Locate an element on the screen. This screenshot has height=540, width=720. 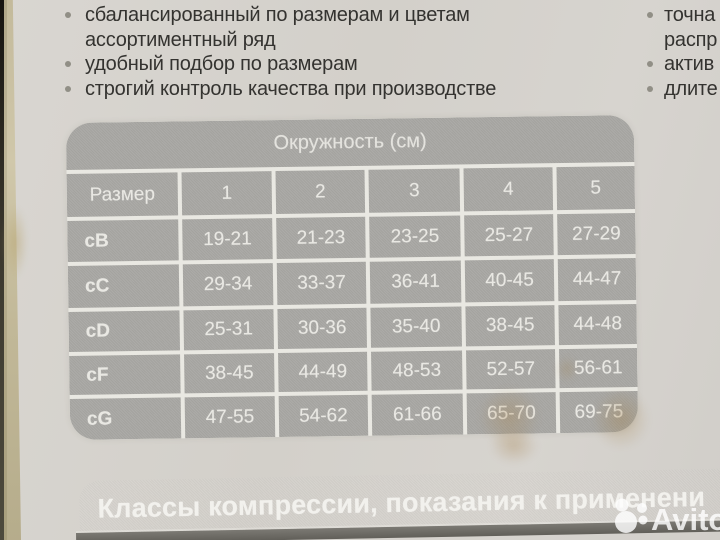
table-cell: 40-45 is located at coordinates (509, 281).